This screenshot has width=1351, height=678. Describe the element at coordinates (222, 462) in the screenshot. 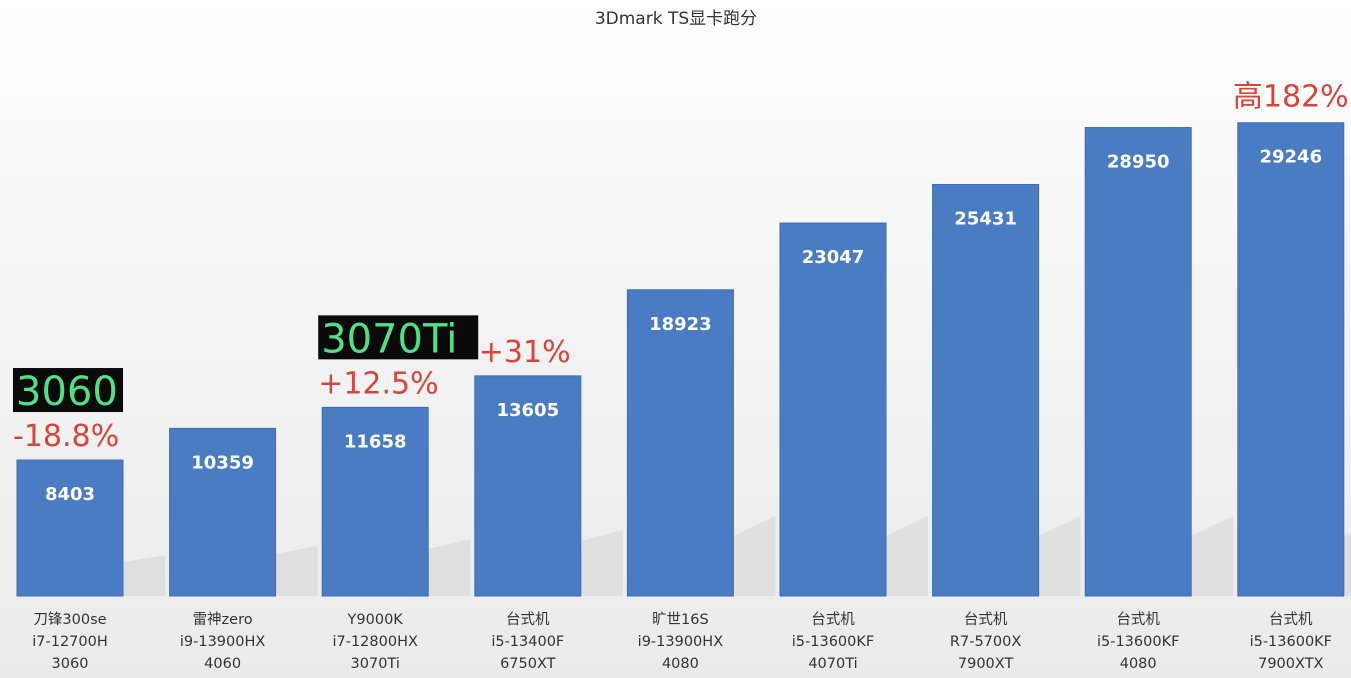

I see `bar-value-label: 10359` at that location.